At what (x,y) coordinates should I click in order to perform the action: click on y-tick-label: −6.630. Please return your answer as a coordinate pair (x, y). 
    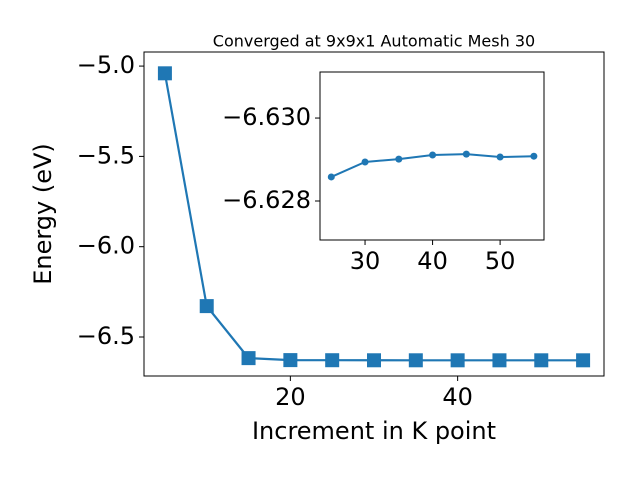
    Looking at the image, I should click on (266, 117).